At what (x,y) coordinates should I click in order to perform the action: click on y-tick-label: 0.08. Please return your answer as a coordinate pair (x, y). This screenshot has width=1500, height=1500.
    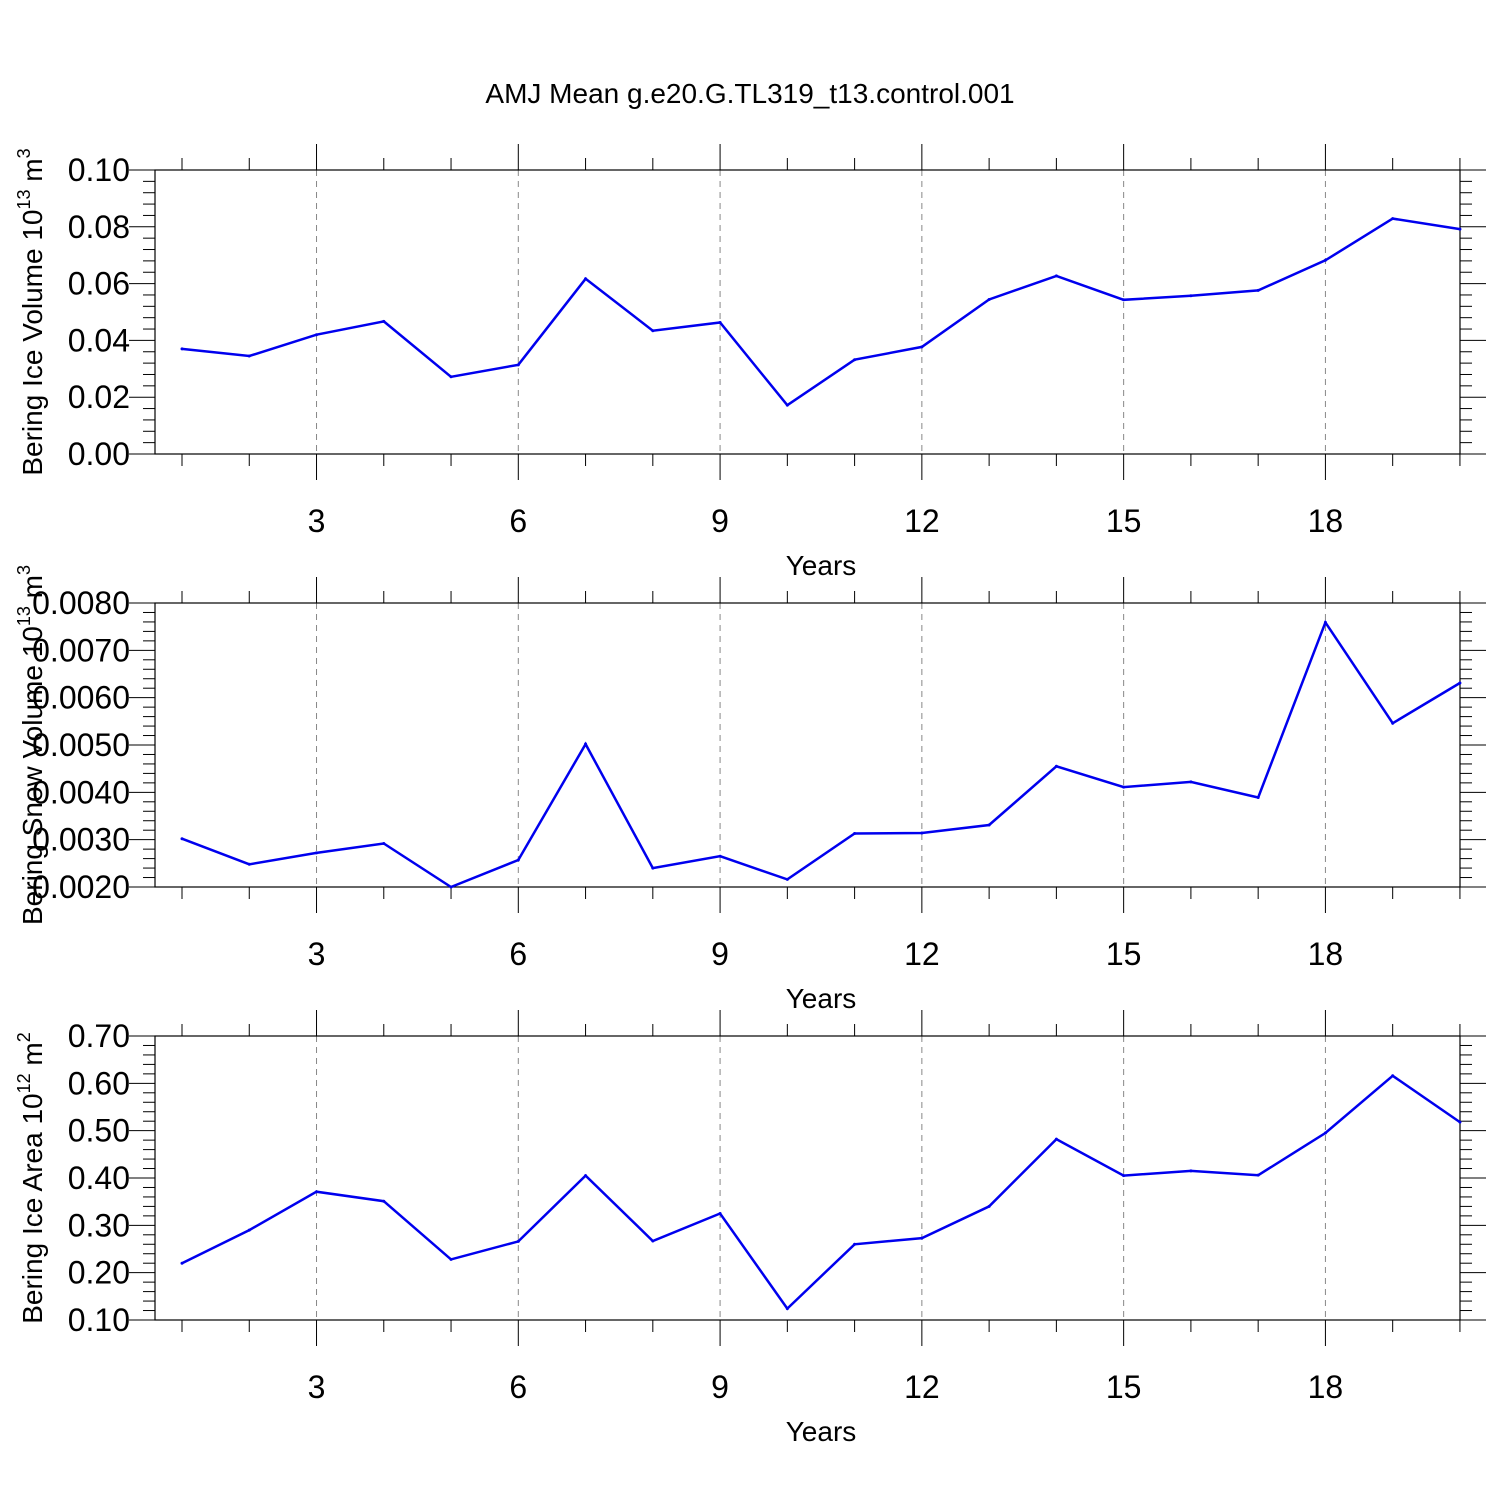
    Looking at the image, I should click on (99, 227).